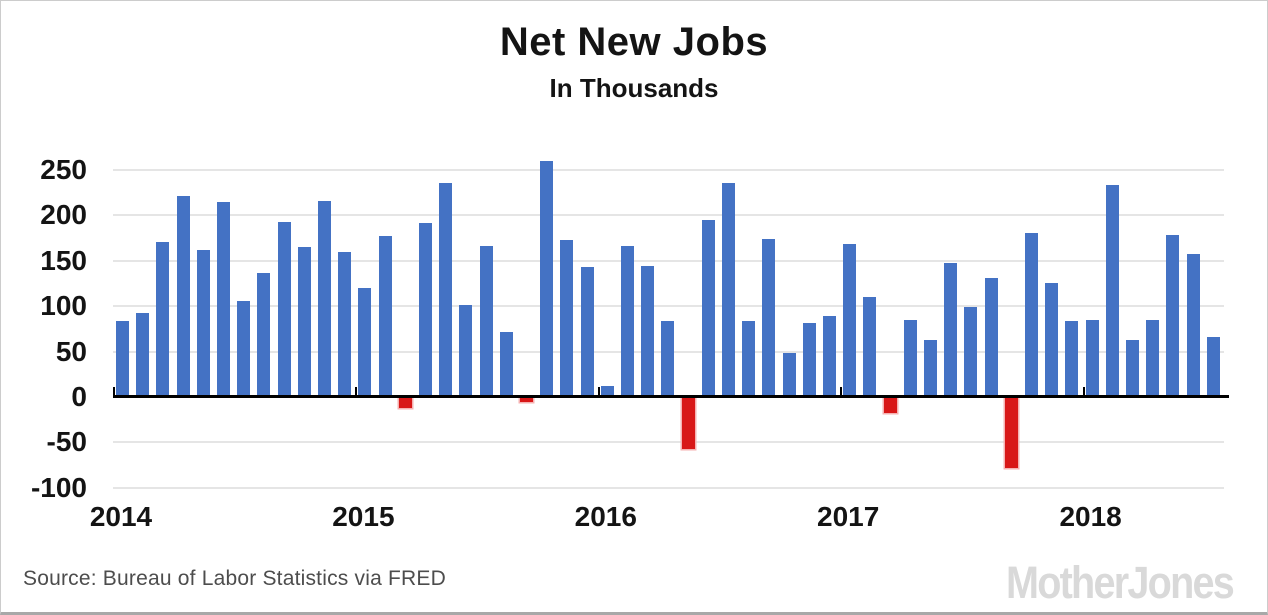 Image resolution: width=1268 pixels, height=615 pixels. Describe the element at coordinates (79, 396) in the screenshot. I see `y-axis-label-0: 0` at that location.